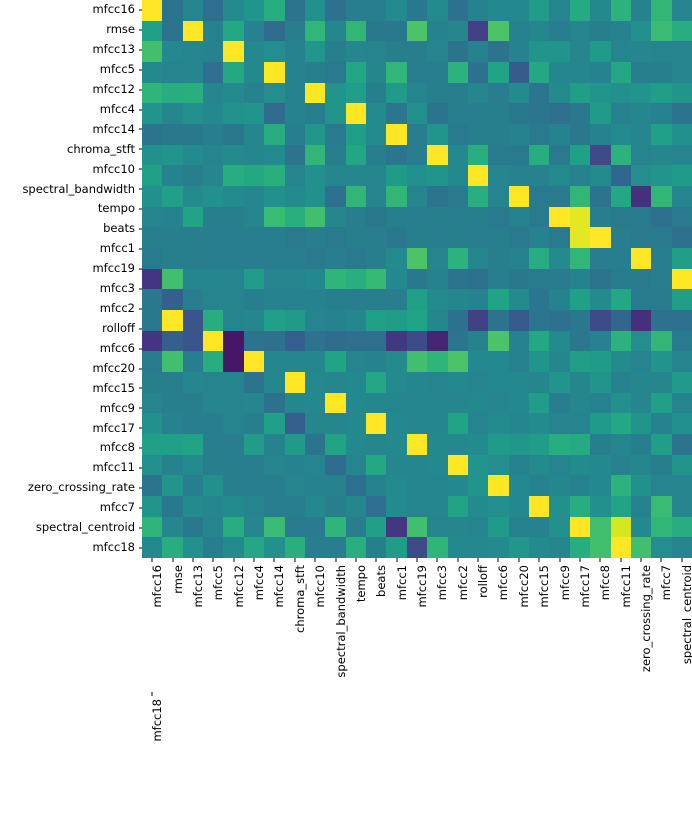 Image resolution: width=692 pixels, height=826 pixels. Describe the element at coordinates (121, 508) in the screenshot. I see `y-tick-label: mfcc7` at that location.